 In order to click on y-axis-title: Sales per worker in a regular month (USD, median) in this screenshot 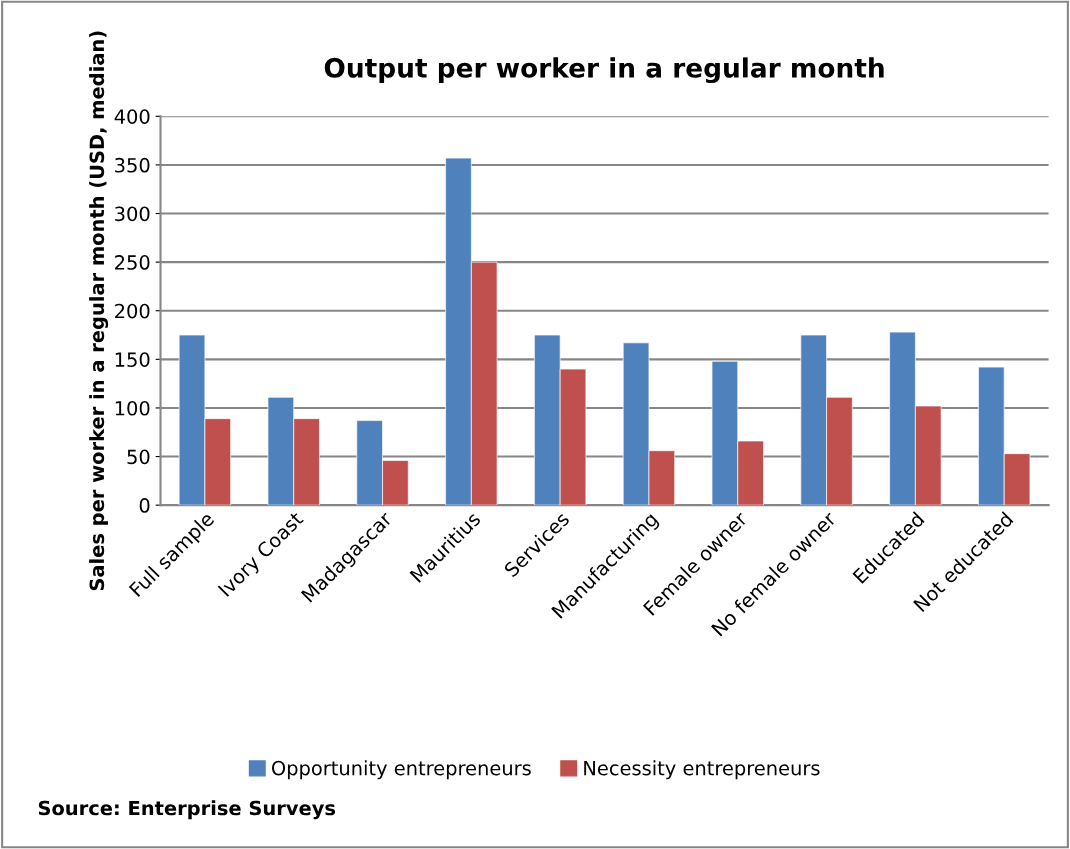, I will do `click(99, 311)`.